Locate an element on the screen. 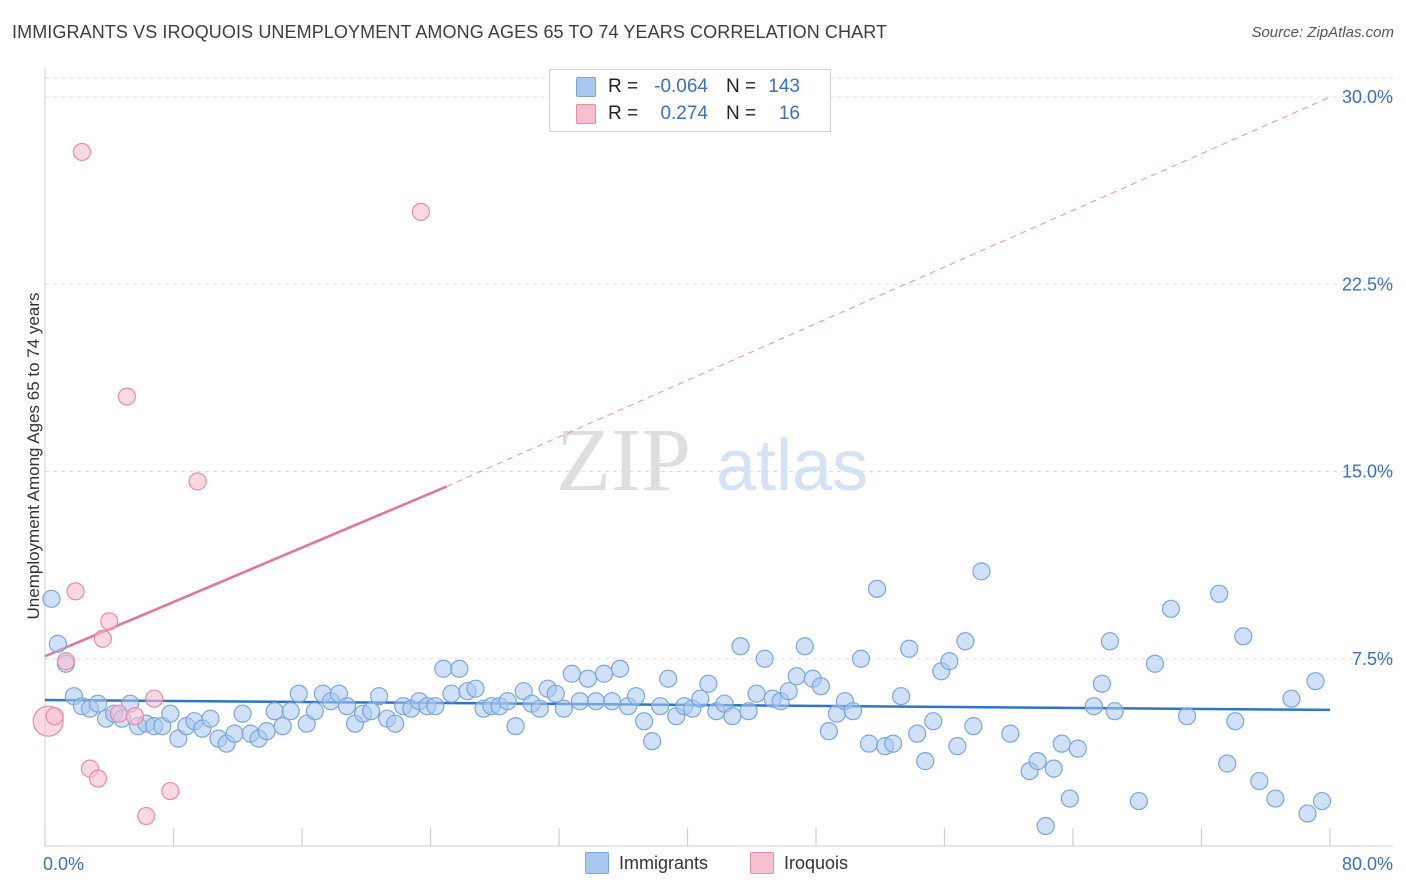  legend-n-value: 143 is located at coordinates (784, 86).